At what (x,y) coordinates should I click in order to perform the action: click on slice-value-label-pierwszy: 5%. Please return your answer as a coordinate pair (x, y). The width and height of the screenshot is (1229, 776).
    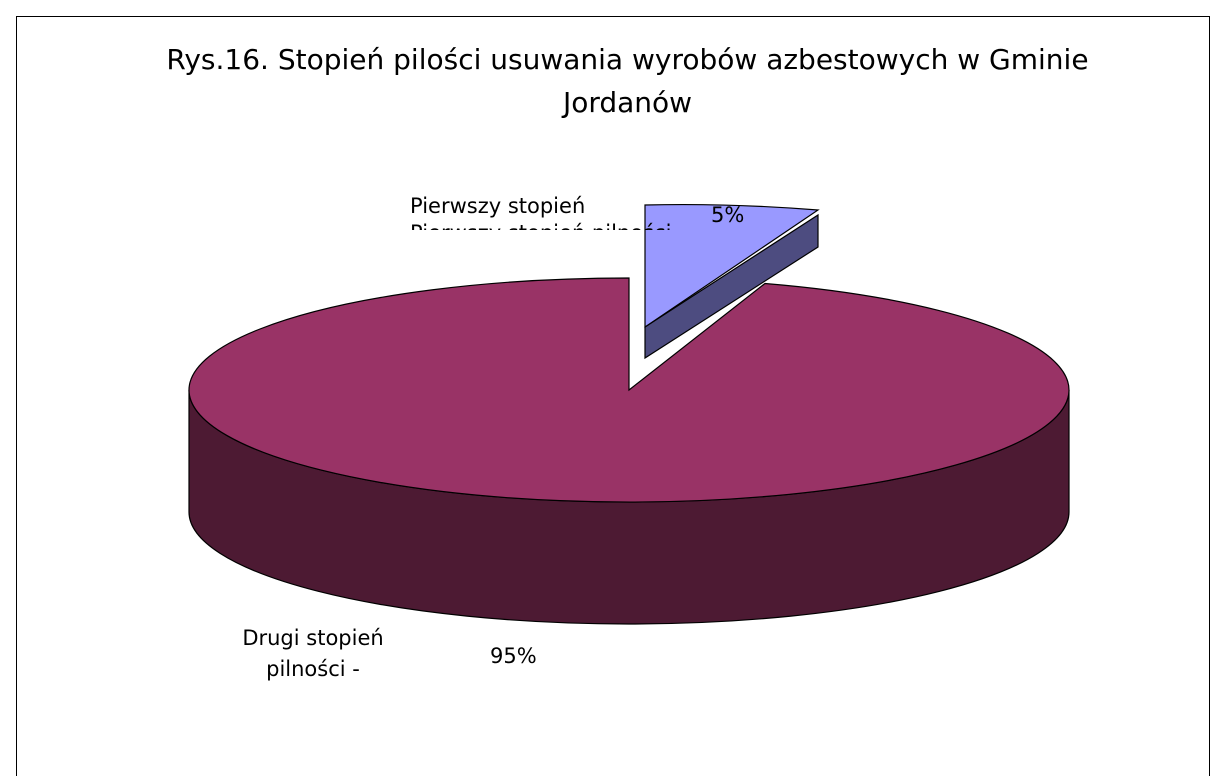
    Looking at the image, I should click on (728, 215).